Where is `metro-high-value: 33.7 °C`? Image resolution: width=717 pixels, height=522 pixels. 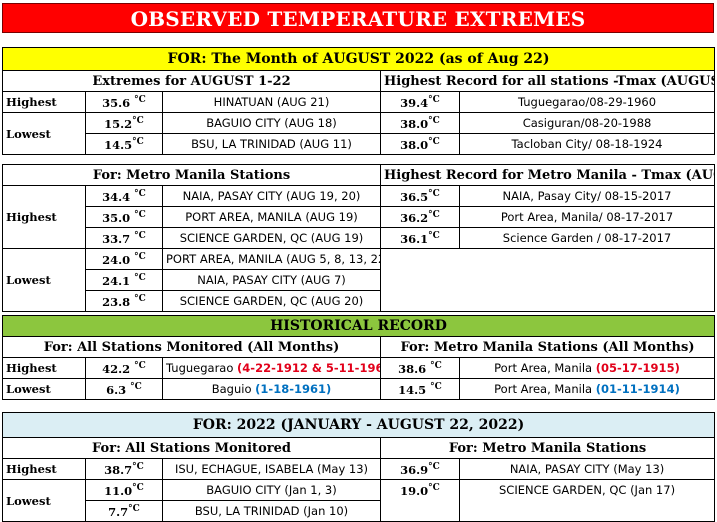
metro-high-value: 33.7 °C is located at coordinates (124, 238).